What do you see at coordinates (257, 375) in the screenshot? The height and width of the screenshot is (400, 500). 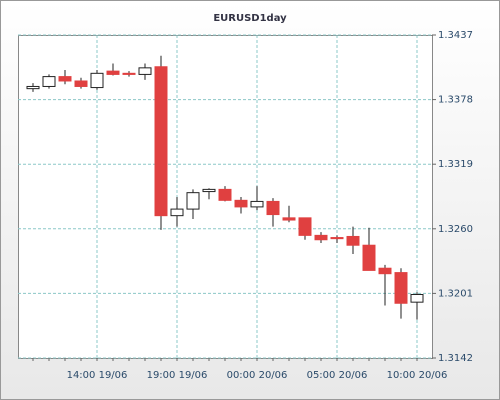 I see `x-tick-label: 00:00 20/06` at bounding box center [257, 375].